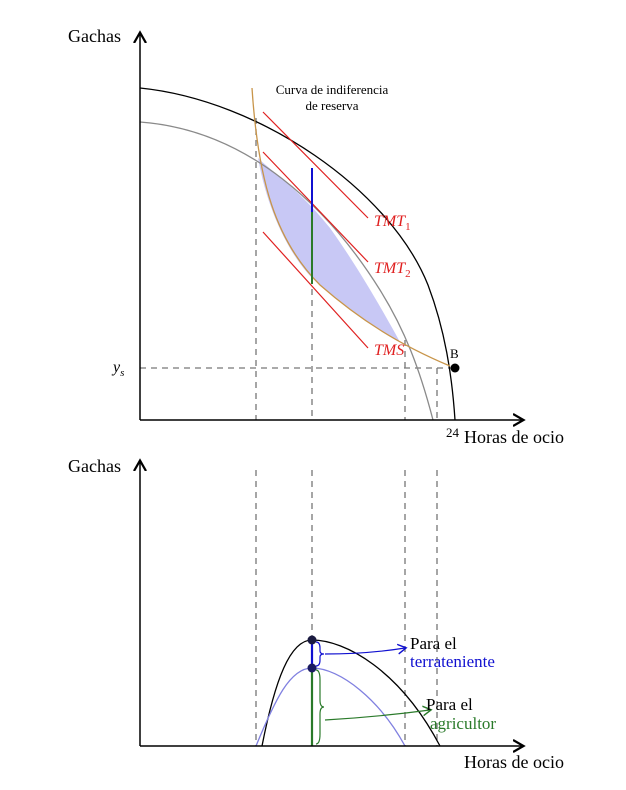  I want to click on tangent-lines, so click(315, 230).